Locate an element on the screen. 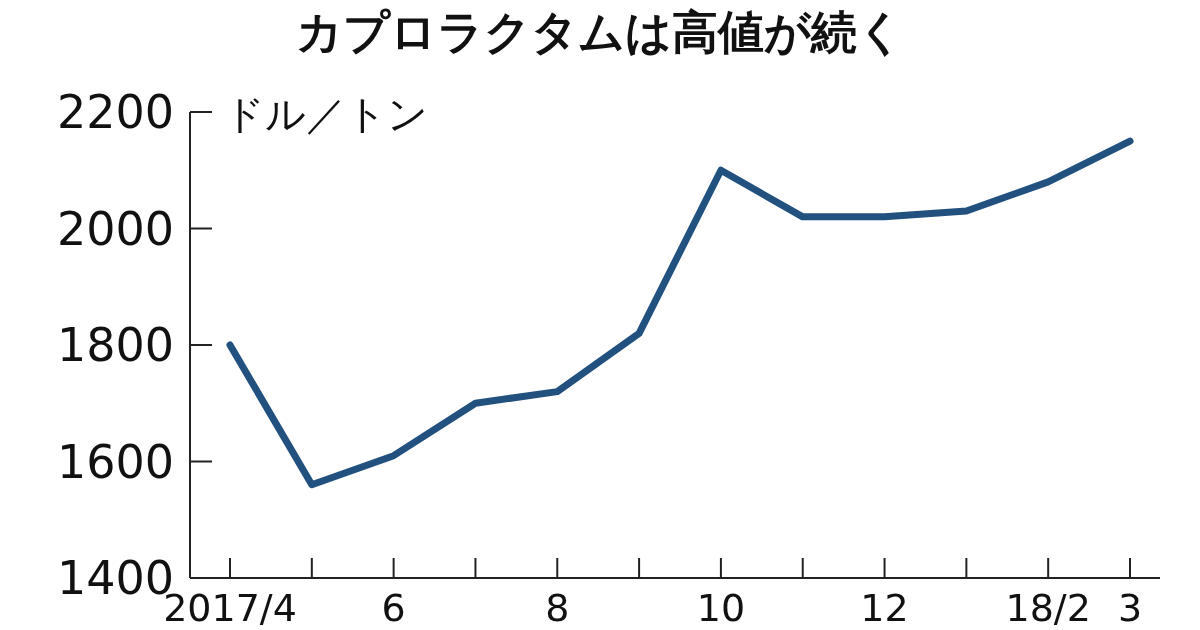 This screenshot has height=630, width=1200. x-tick-label: 3 is located at coordinates (1130, 608).